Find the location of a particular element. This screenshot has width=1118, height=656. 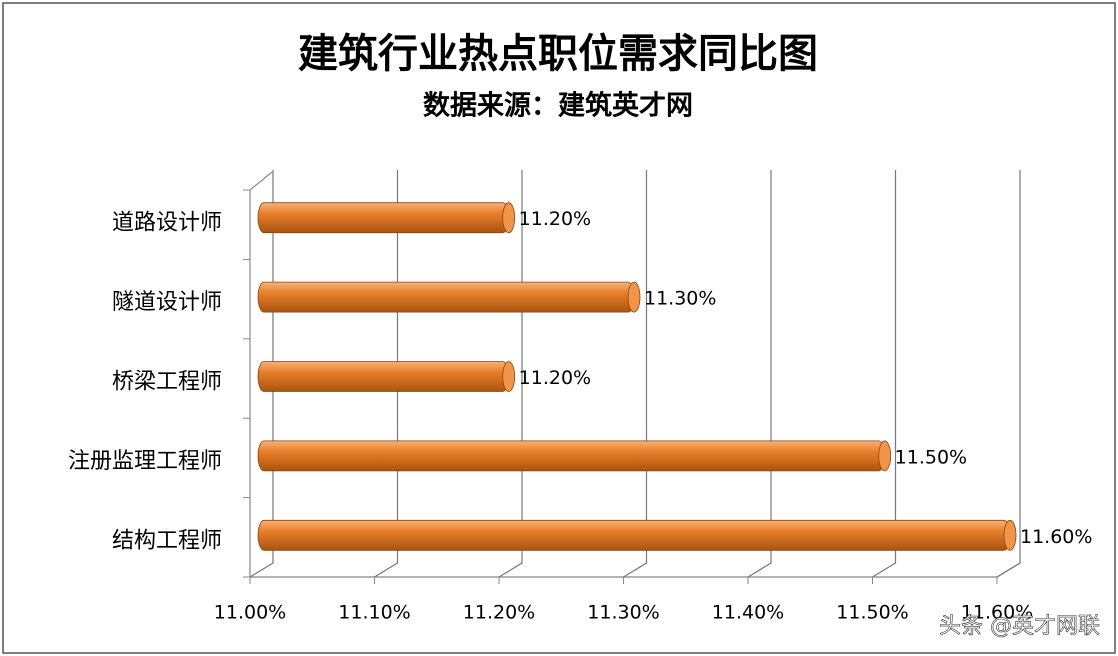

chart-title: 建筑行业热点职位需求同比图 is located at coordinates (558, 53).